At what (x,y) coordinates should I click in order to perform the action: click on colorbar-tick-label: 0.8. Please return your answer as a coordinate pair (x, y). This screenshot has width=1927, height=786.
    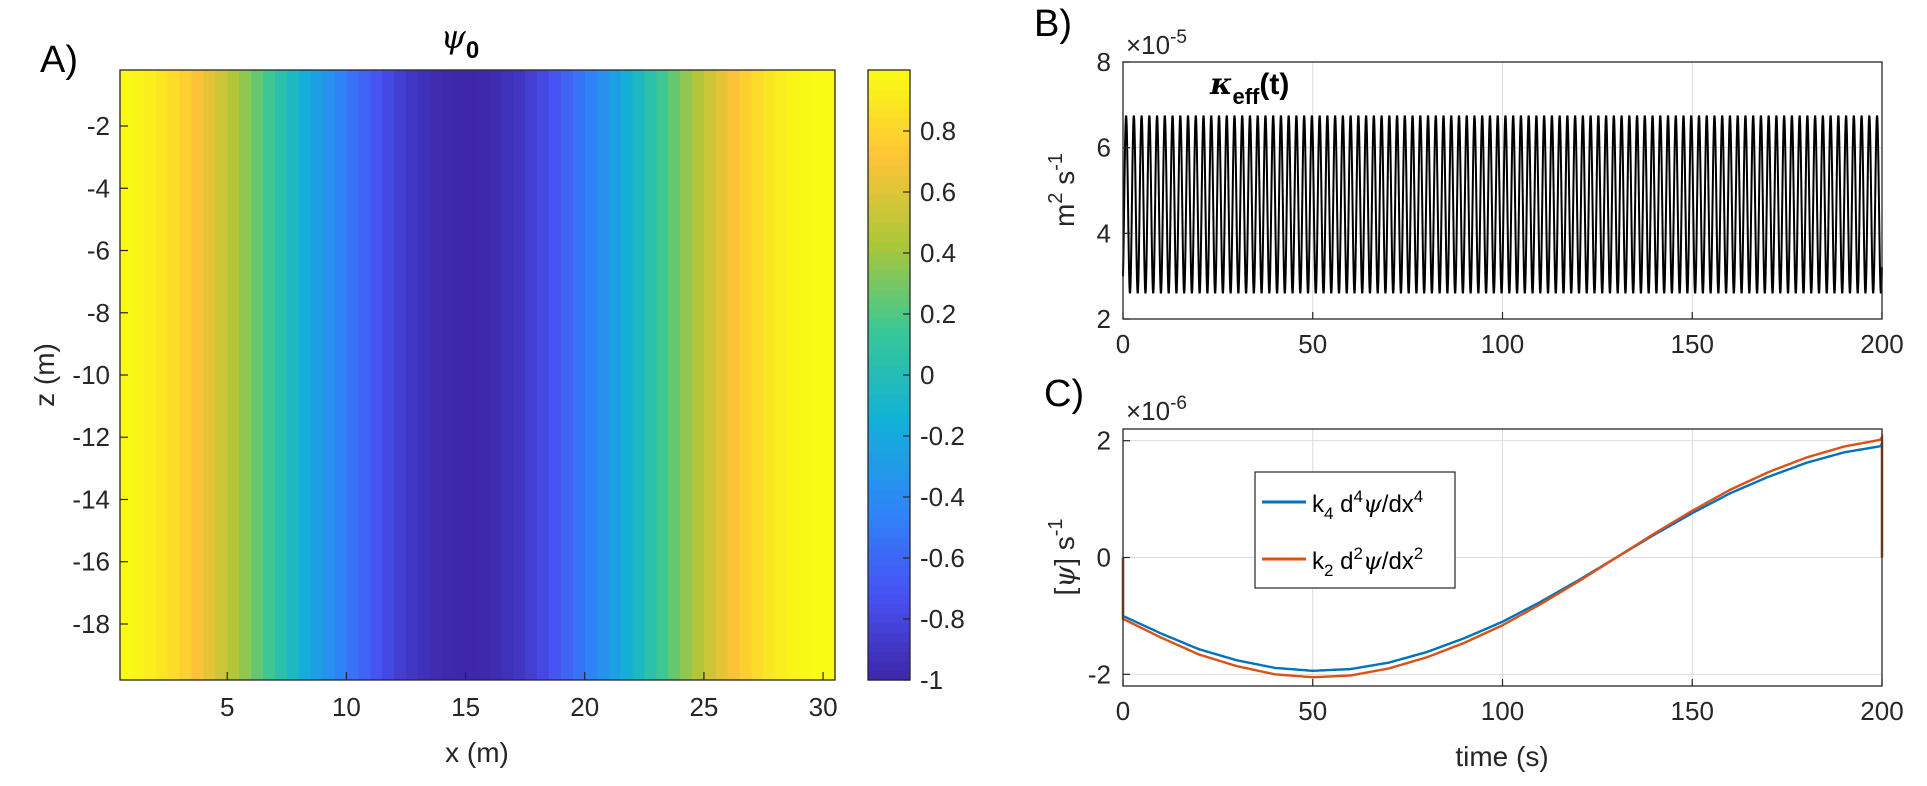
    Looking at the image, I should click on (938, 131).